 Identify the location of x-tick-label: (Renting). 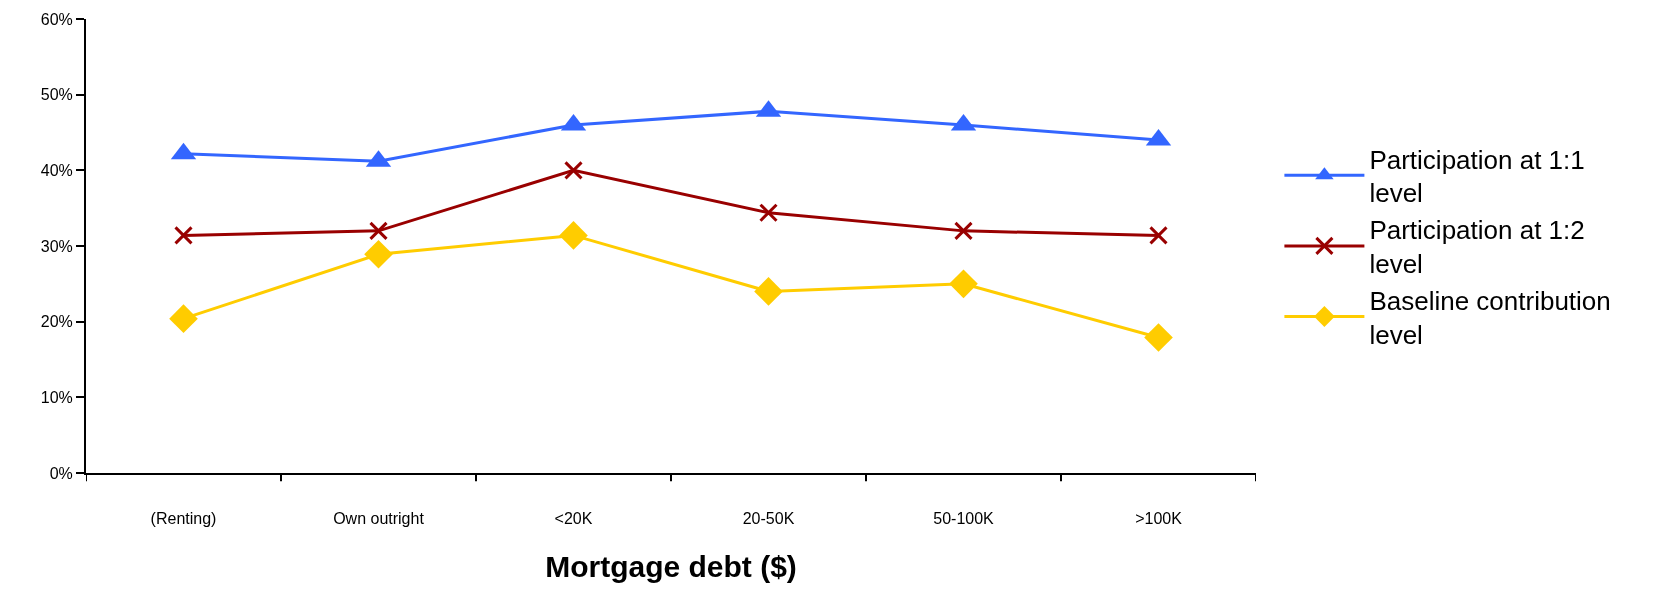
(183, 519).